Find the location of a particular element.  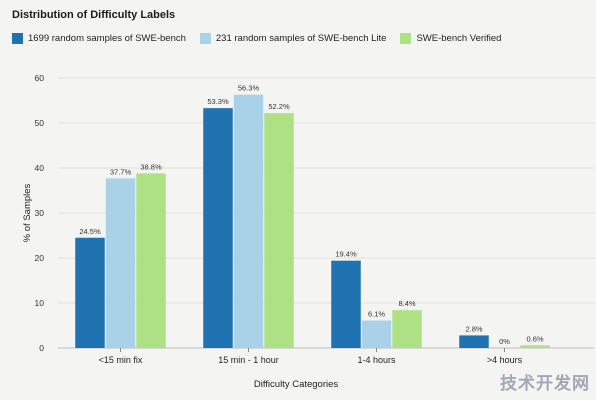

watermark-text: 技术开发网 is located at coordinates (545, 383).